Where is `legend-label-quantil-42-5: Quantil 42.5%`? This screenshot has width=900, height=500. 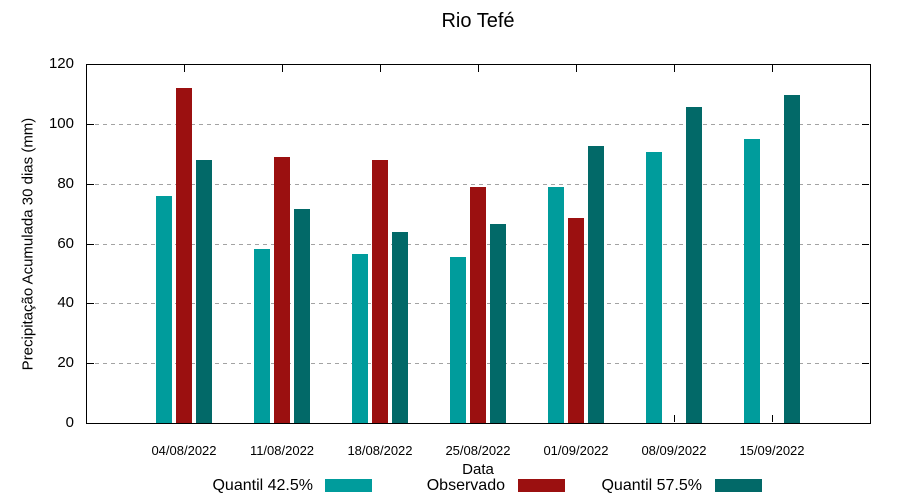 legend-label-quantil-42-5: Quantil 42.5% is located at coordinates (262, 485).